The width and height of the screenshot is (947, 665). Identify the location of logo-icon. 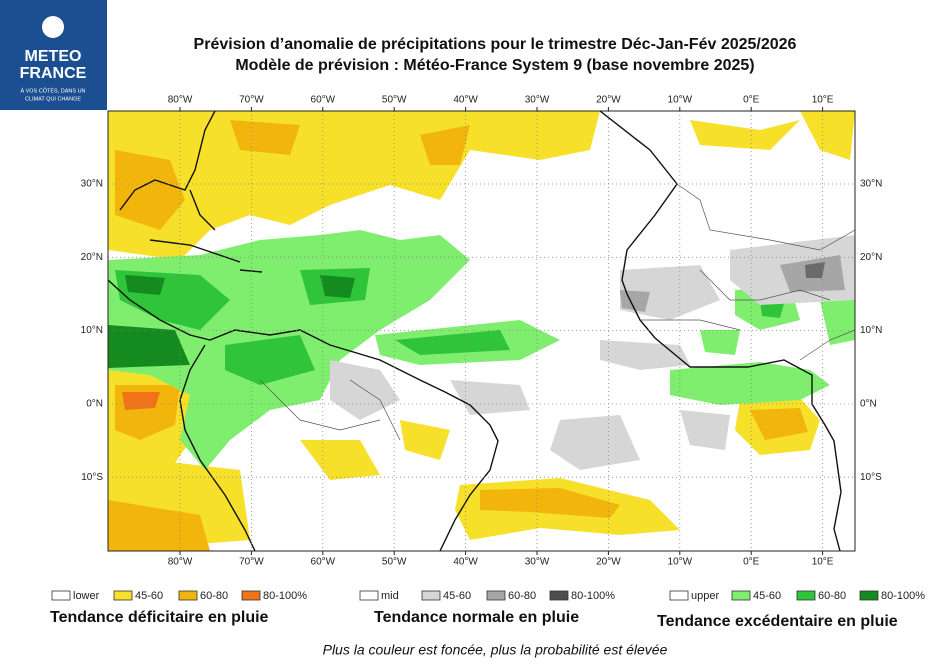
(53, 27).